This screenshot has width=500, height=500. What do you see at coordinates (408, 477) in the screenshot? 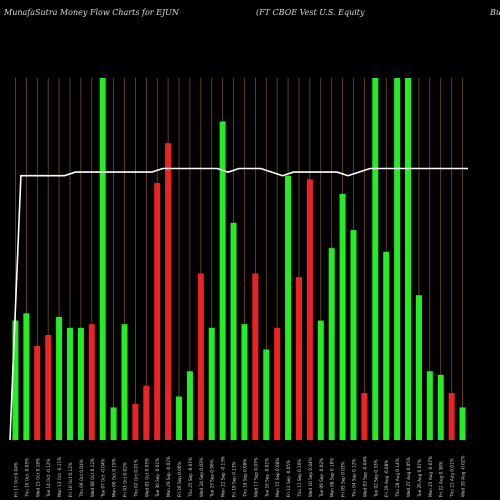
I see `x-tick-label: Wed 27 Aug 0.05%` at bounding box center [408, 477].